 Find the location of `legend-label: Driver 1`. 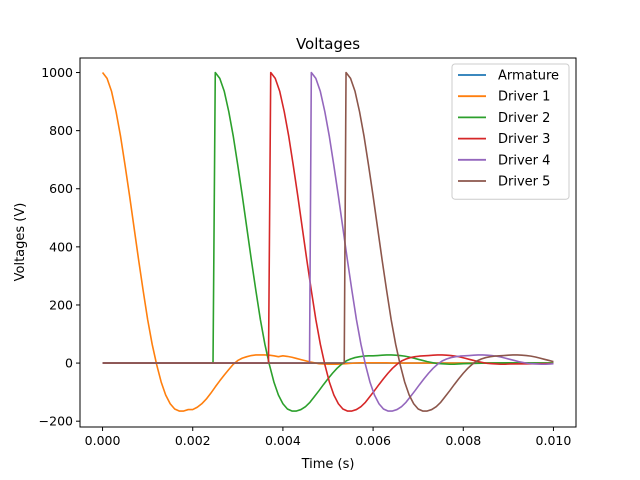

legend-label: Driver 1 is located at coordinates (524, 97).